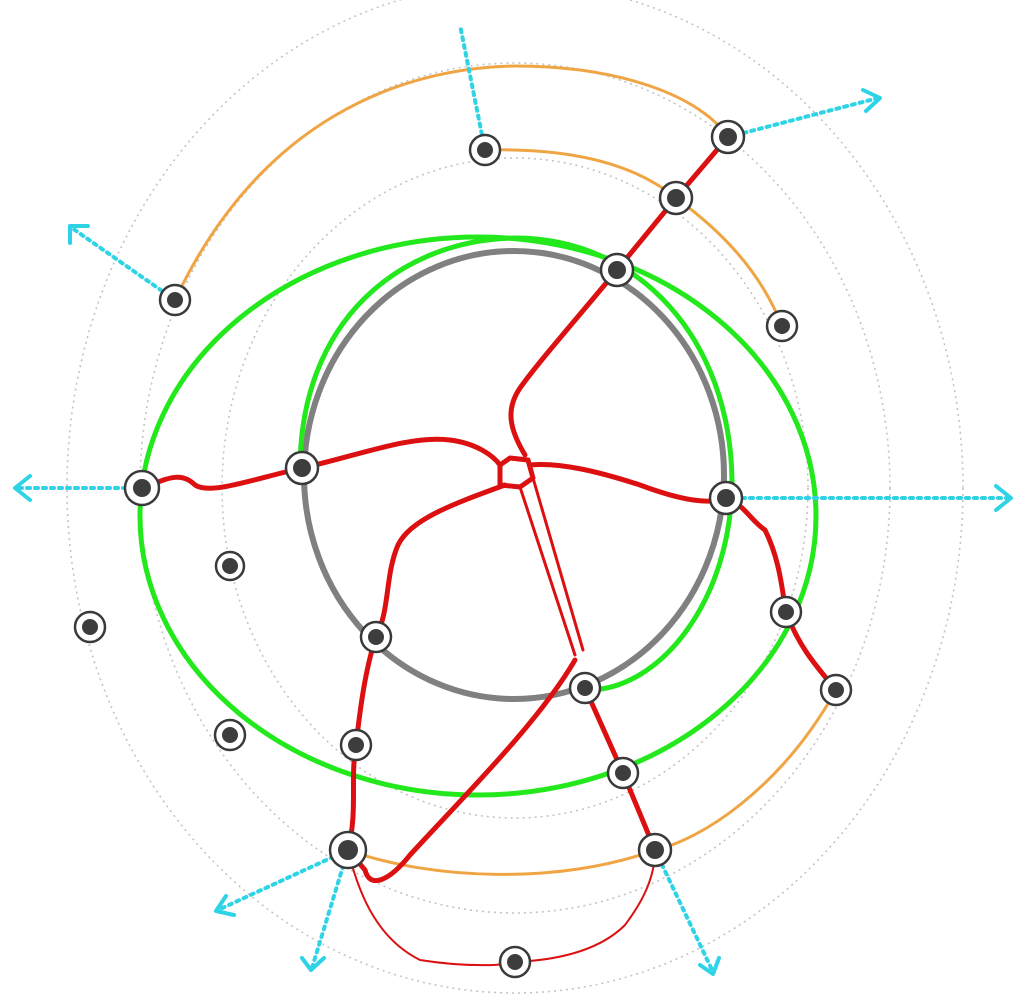 This screenshot has width=1025, height=1008. Describe the element at coordinates (472, 87) in the screenshot. I see `spur-north` at that location.